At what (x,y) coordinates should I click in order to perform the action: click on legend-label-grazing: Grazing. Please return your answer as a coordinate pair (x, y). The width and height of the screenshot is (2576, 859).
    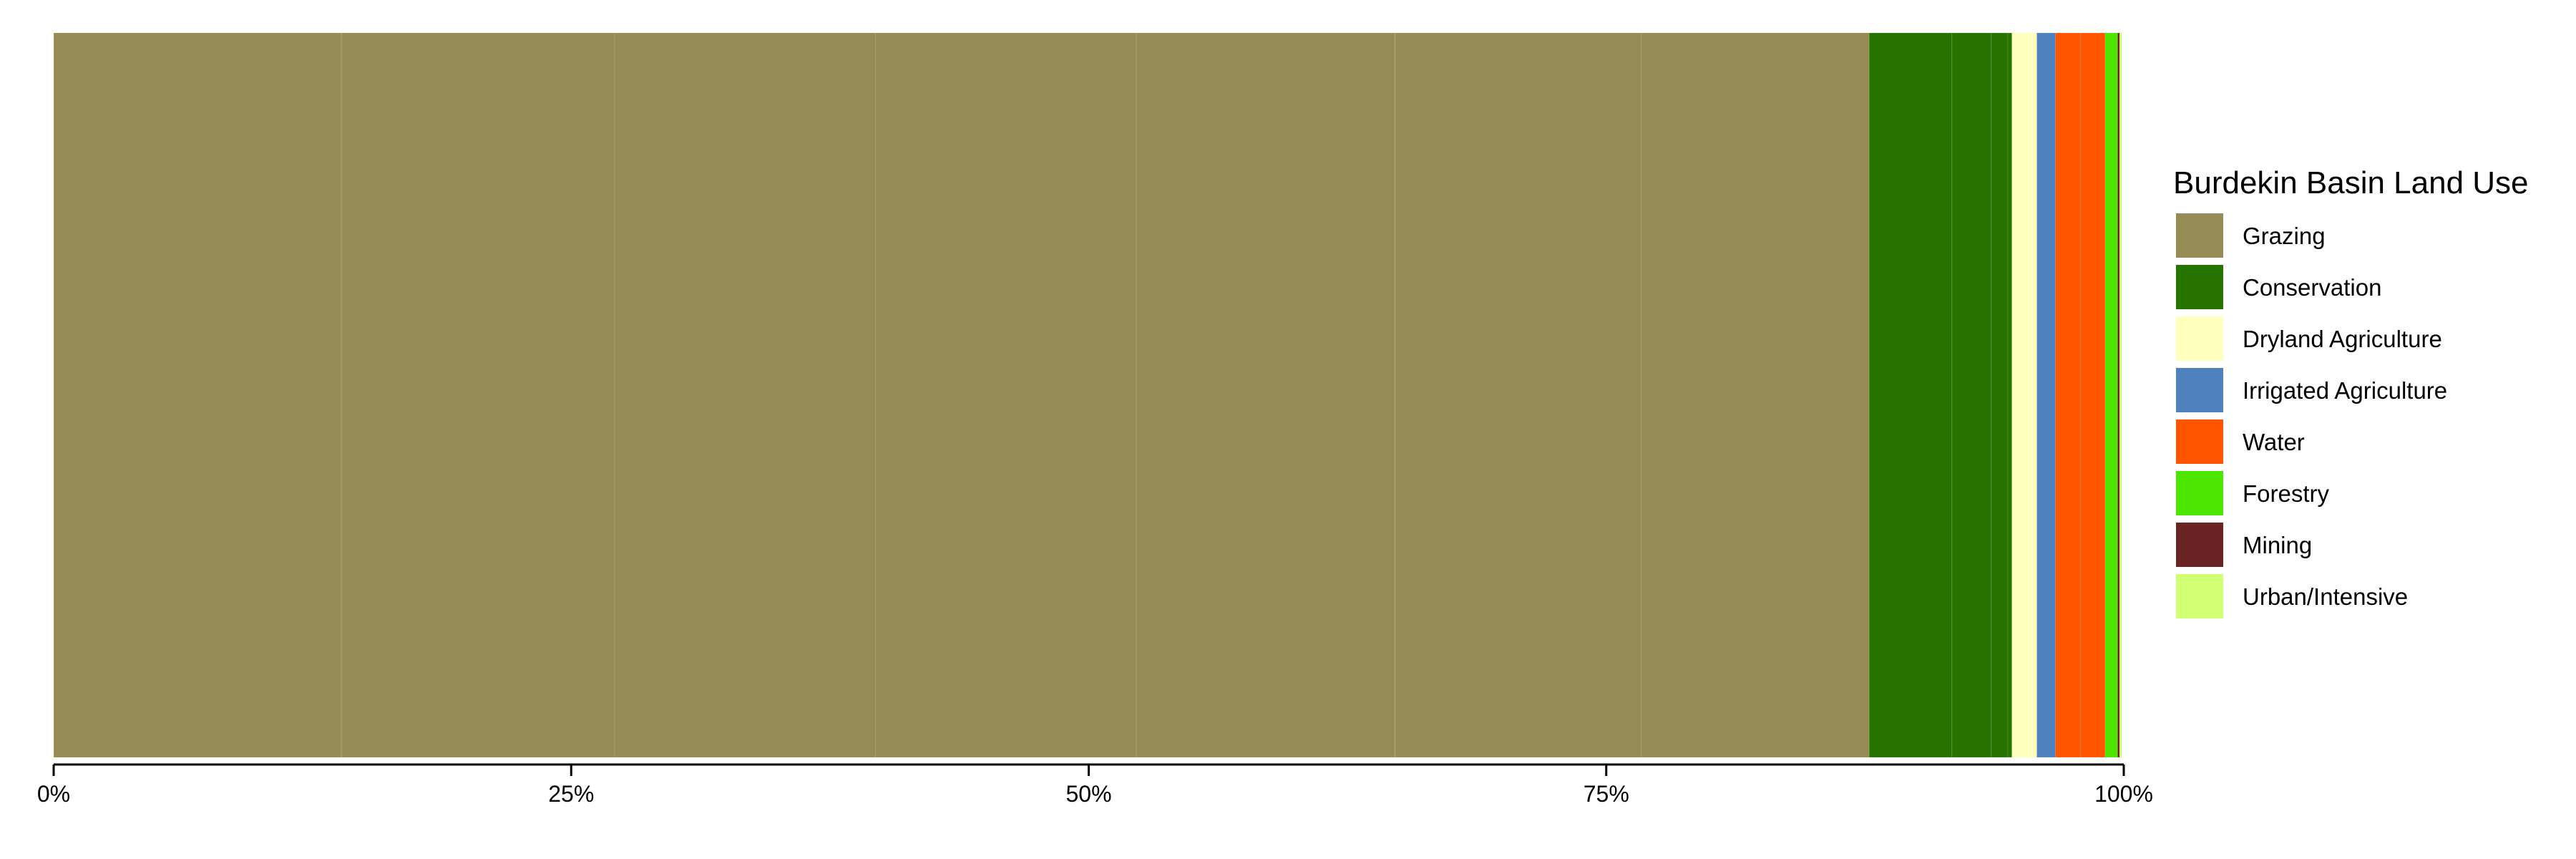
    Looking at the image, I should click on (2284, 236).